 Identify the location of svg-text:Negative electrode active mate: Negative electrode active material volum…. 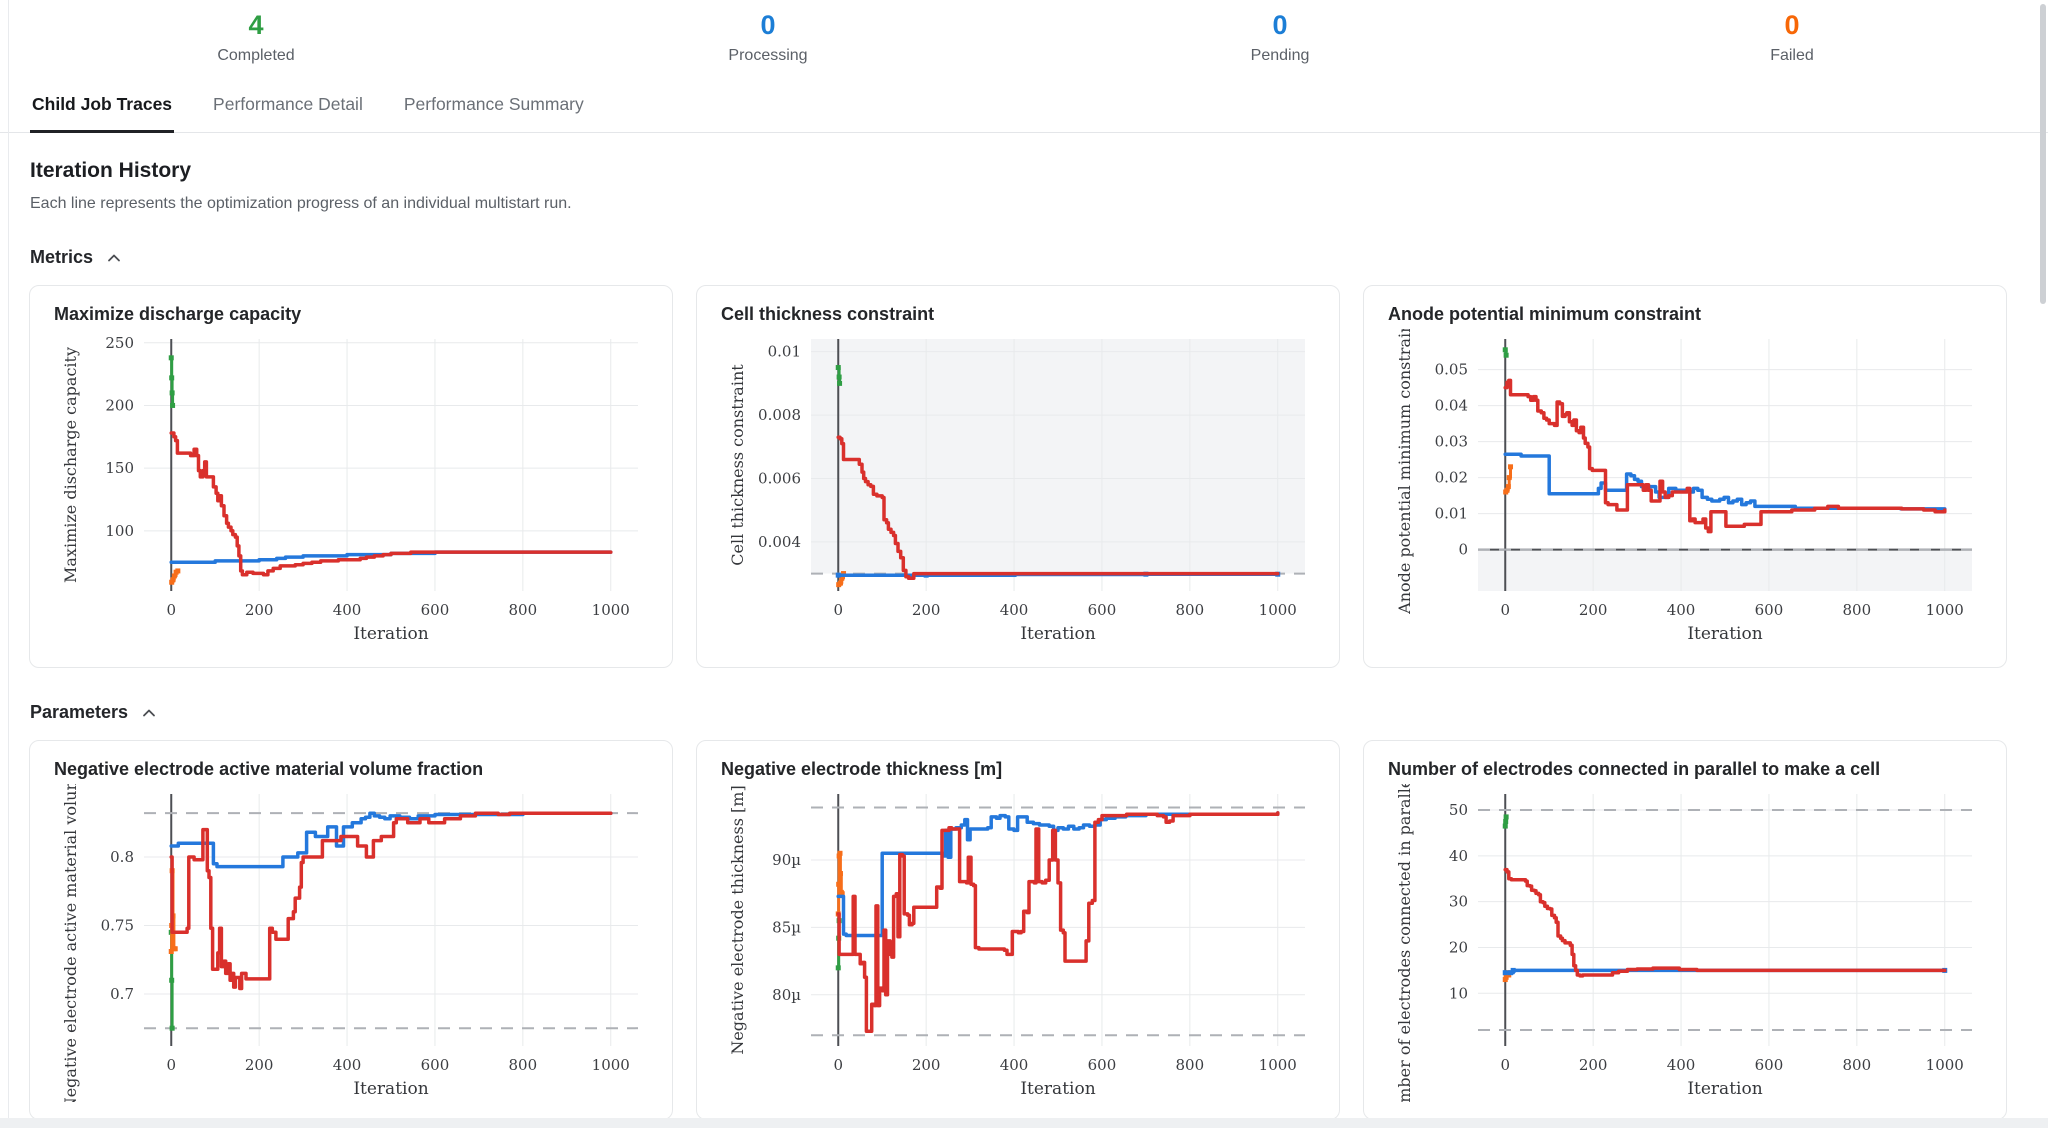
(70, 943).